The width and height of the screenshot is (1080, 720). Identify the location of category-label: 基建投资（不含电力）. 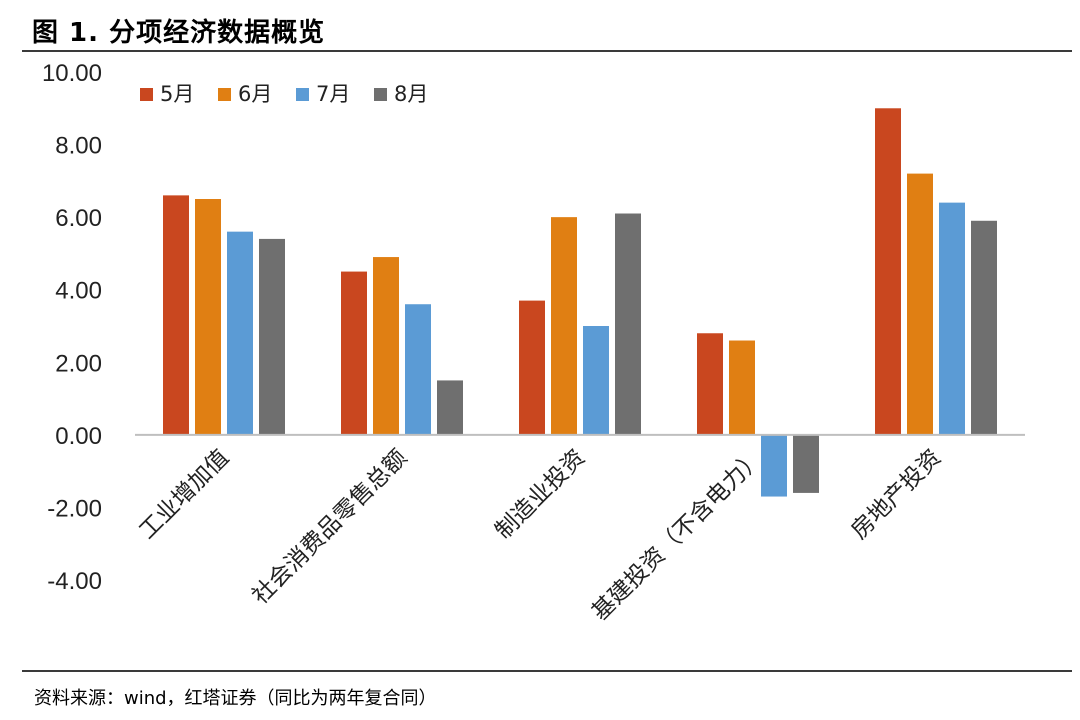
(677, 535).